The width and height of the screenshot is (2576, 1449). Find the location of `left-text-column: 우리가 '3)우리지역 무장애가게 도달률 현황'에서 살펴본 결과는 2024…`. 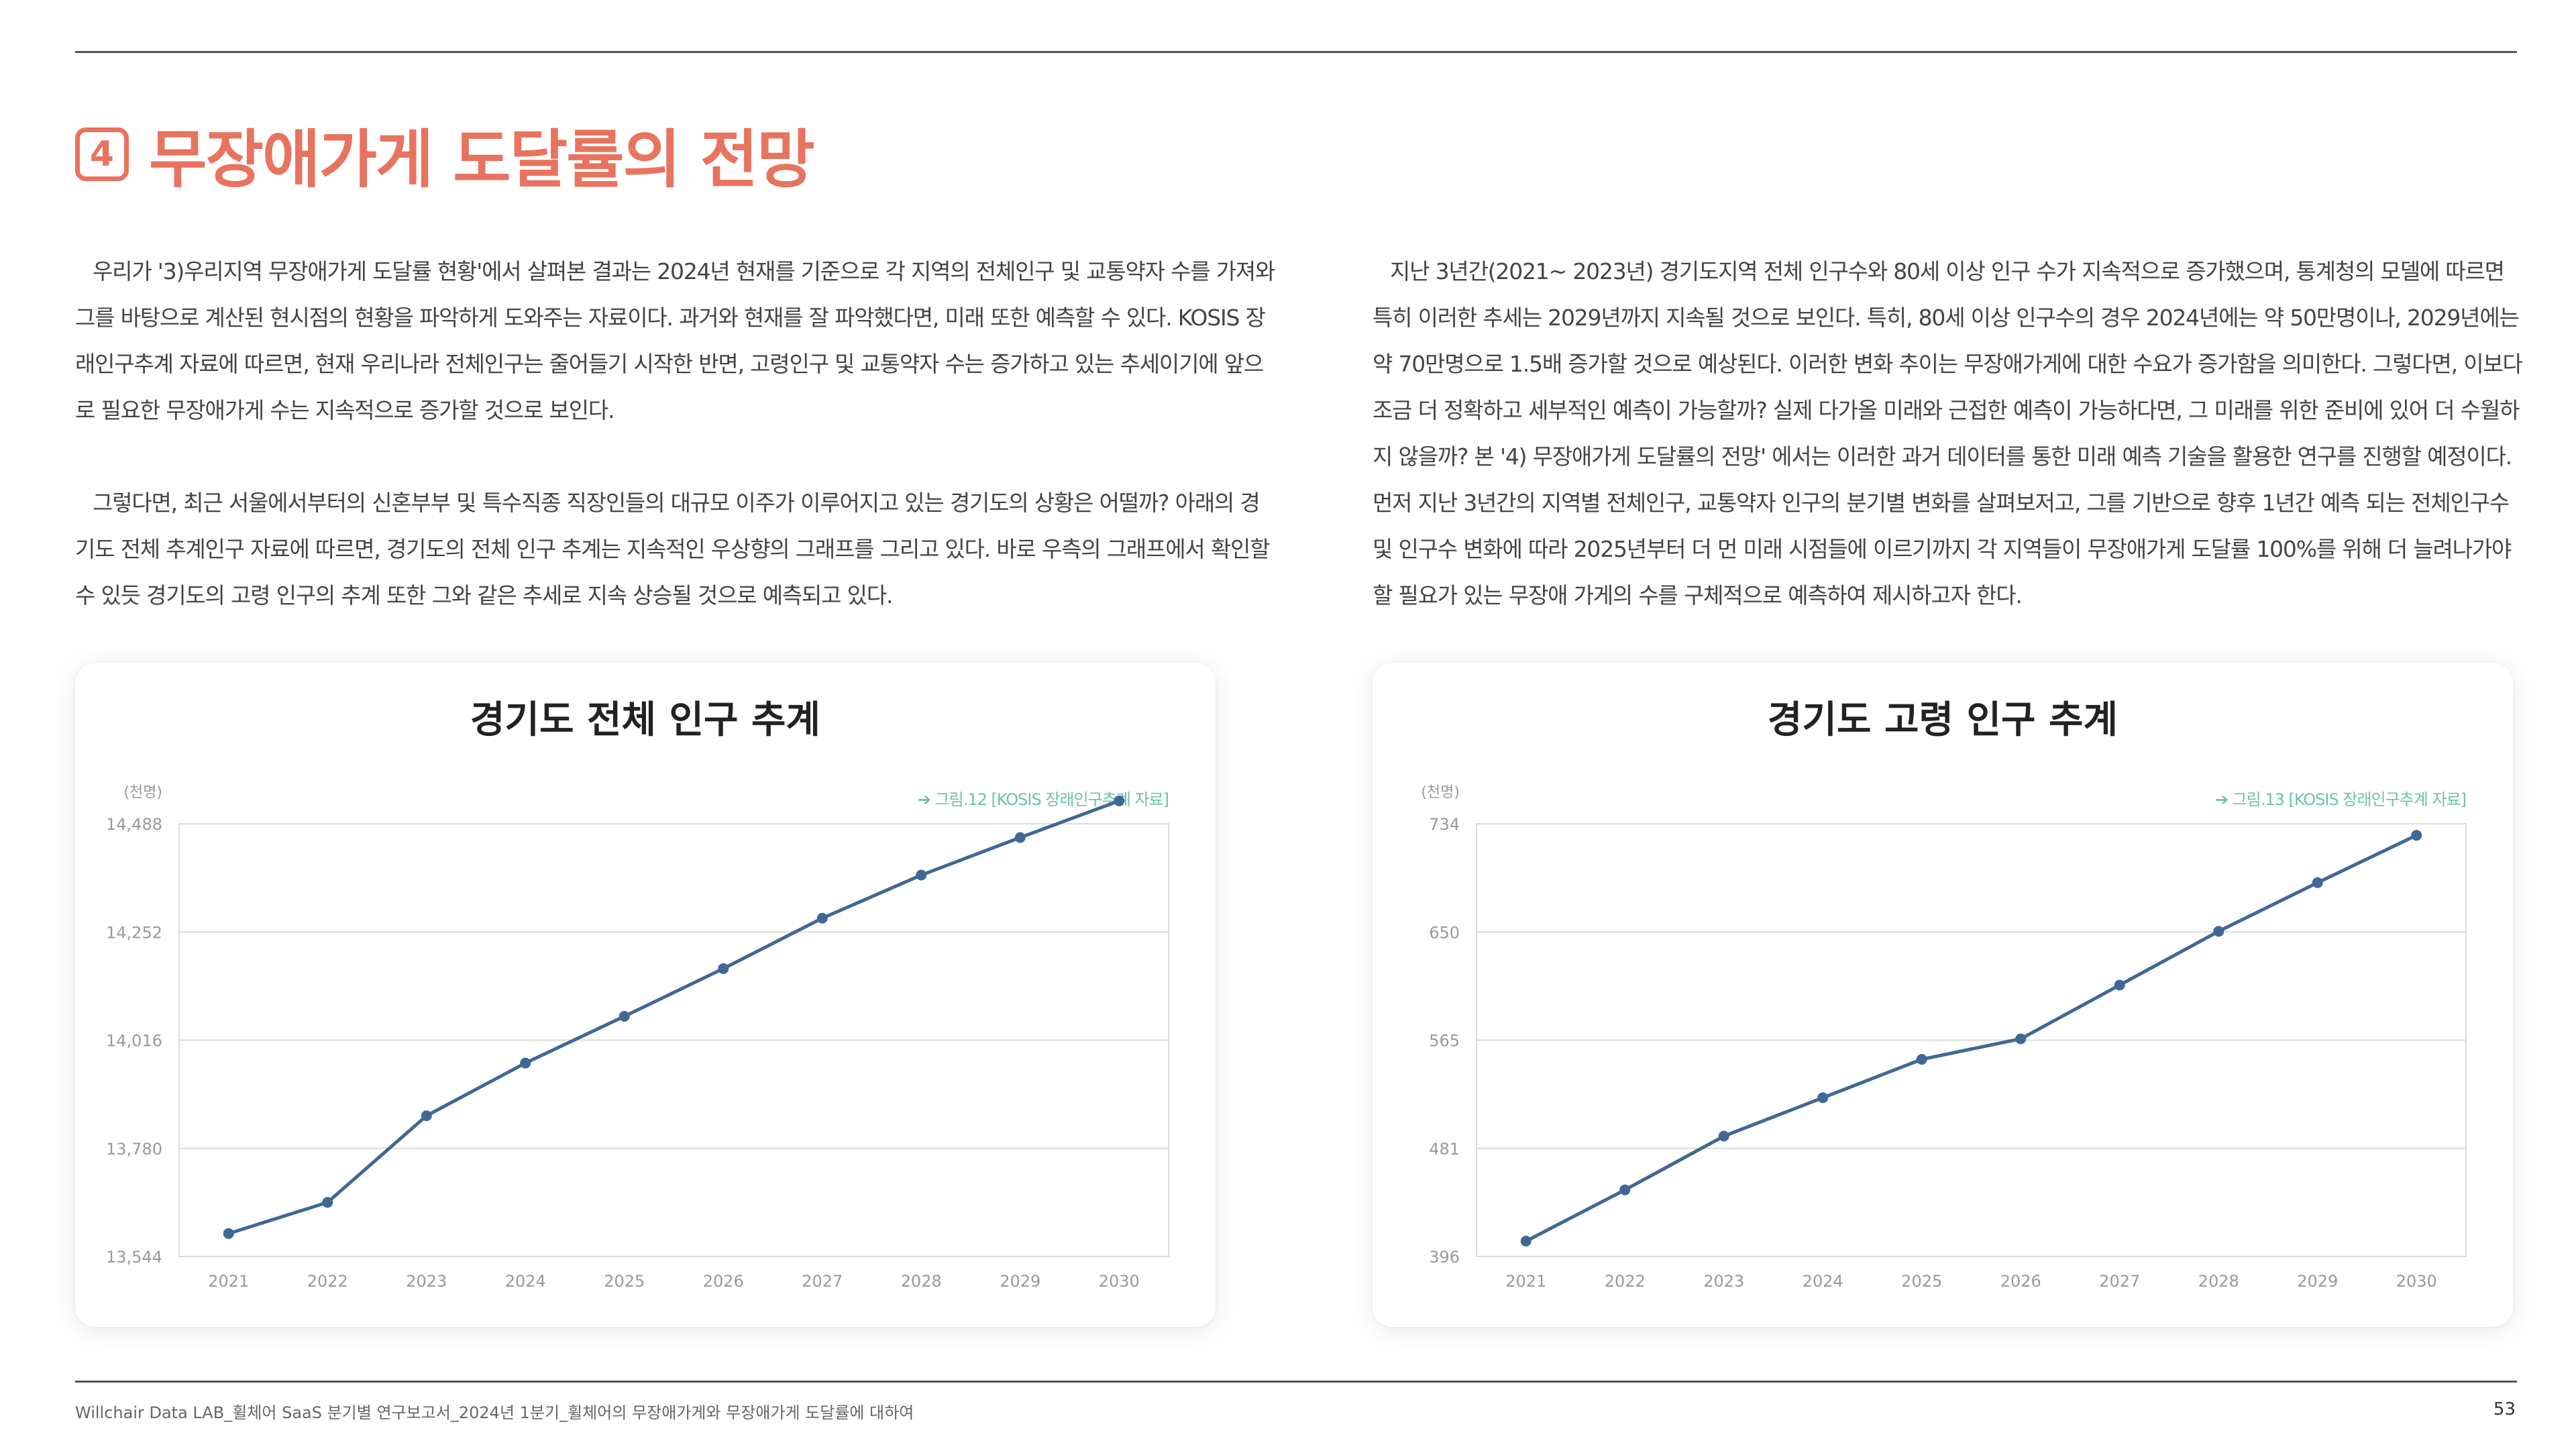

left-text-column: 우리가 '3)우리지역 무장애가게 도달률 현황'에서 살펴본 결과는 2024… is located at coordinates (675, 433).